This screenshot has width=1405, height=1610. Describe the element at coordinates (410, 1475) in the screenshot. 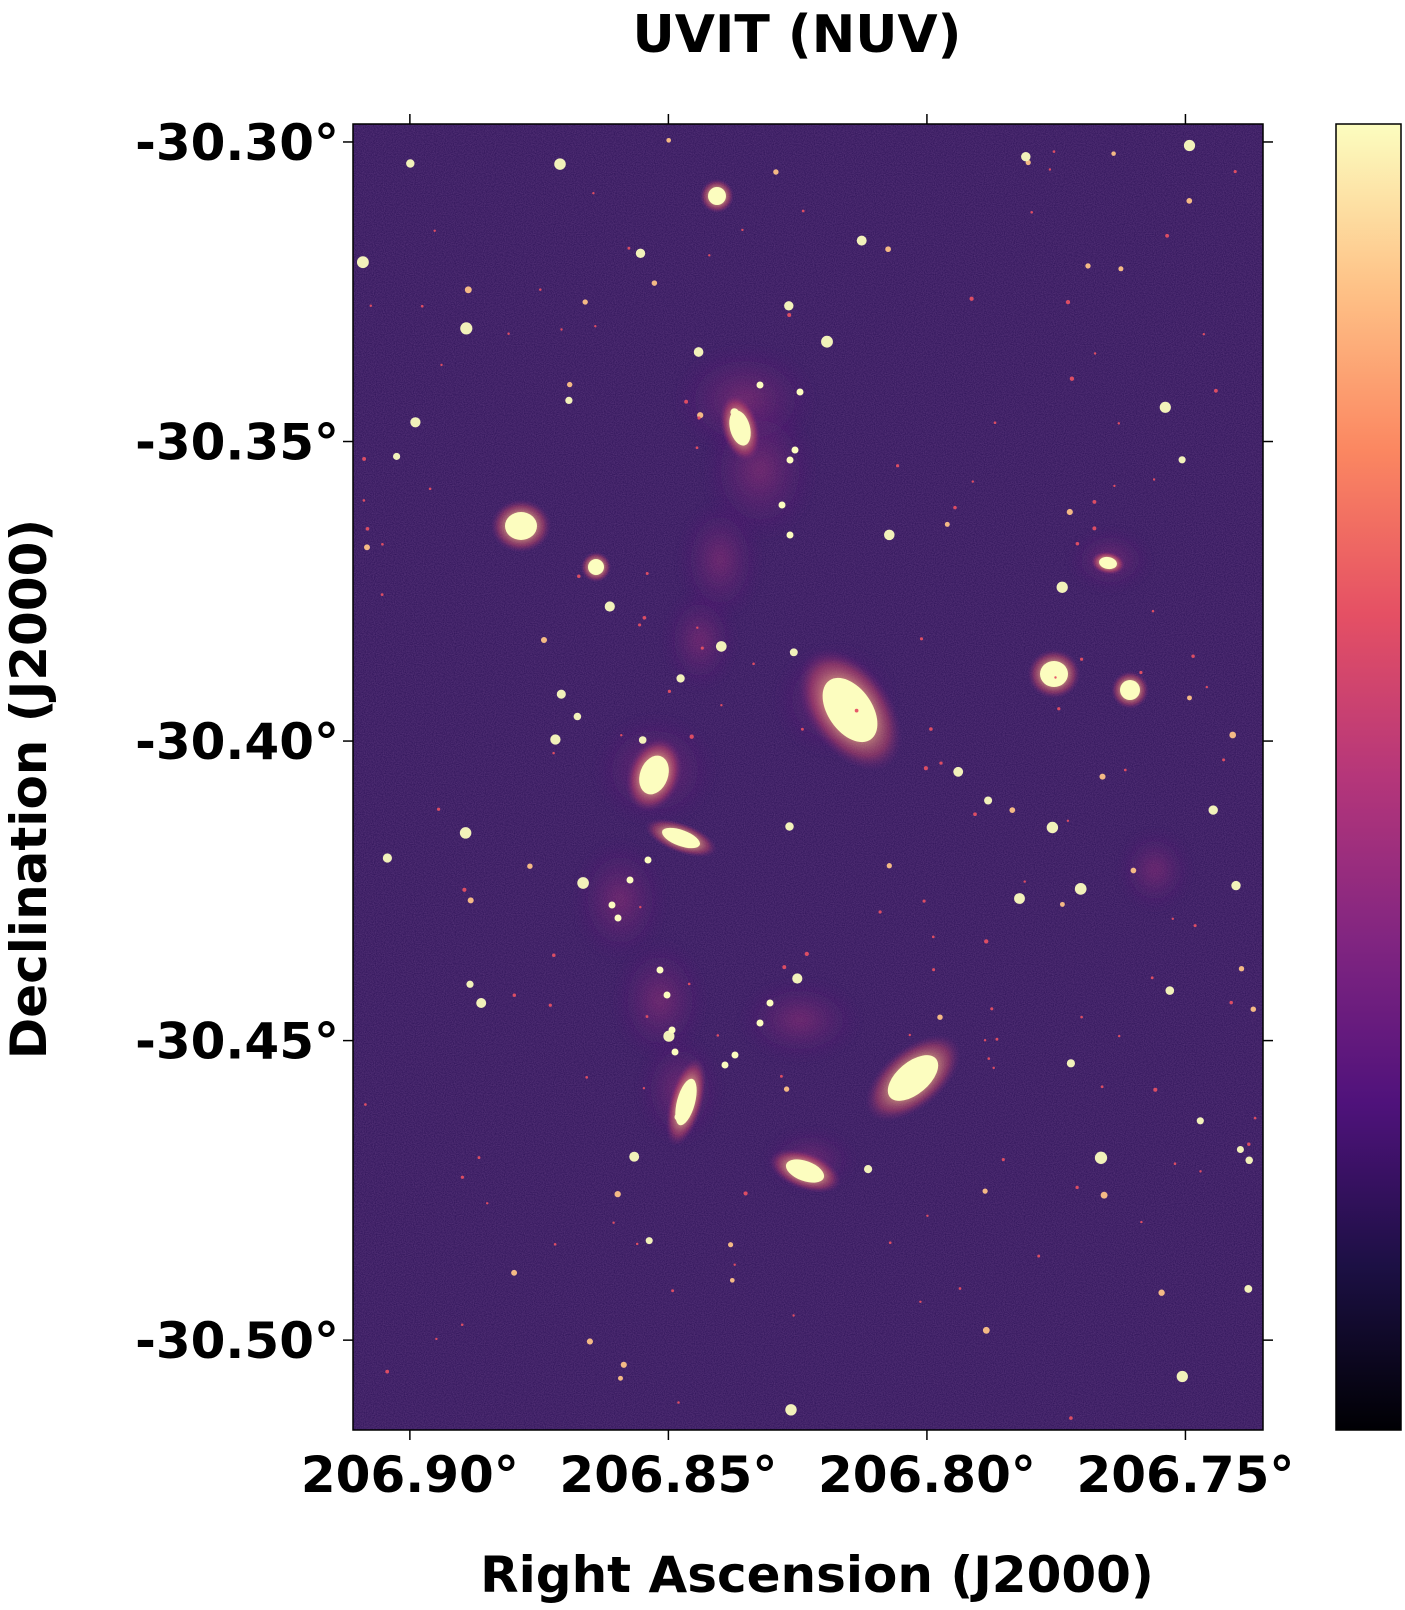

I see `x-tick-label: 206.90°` at that location.